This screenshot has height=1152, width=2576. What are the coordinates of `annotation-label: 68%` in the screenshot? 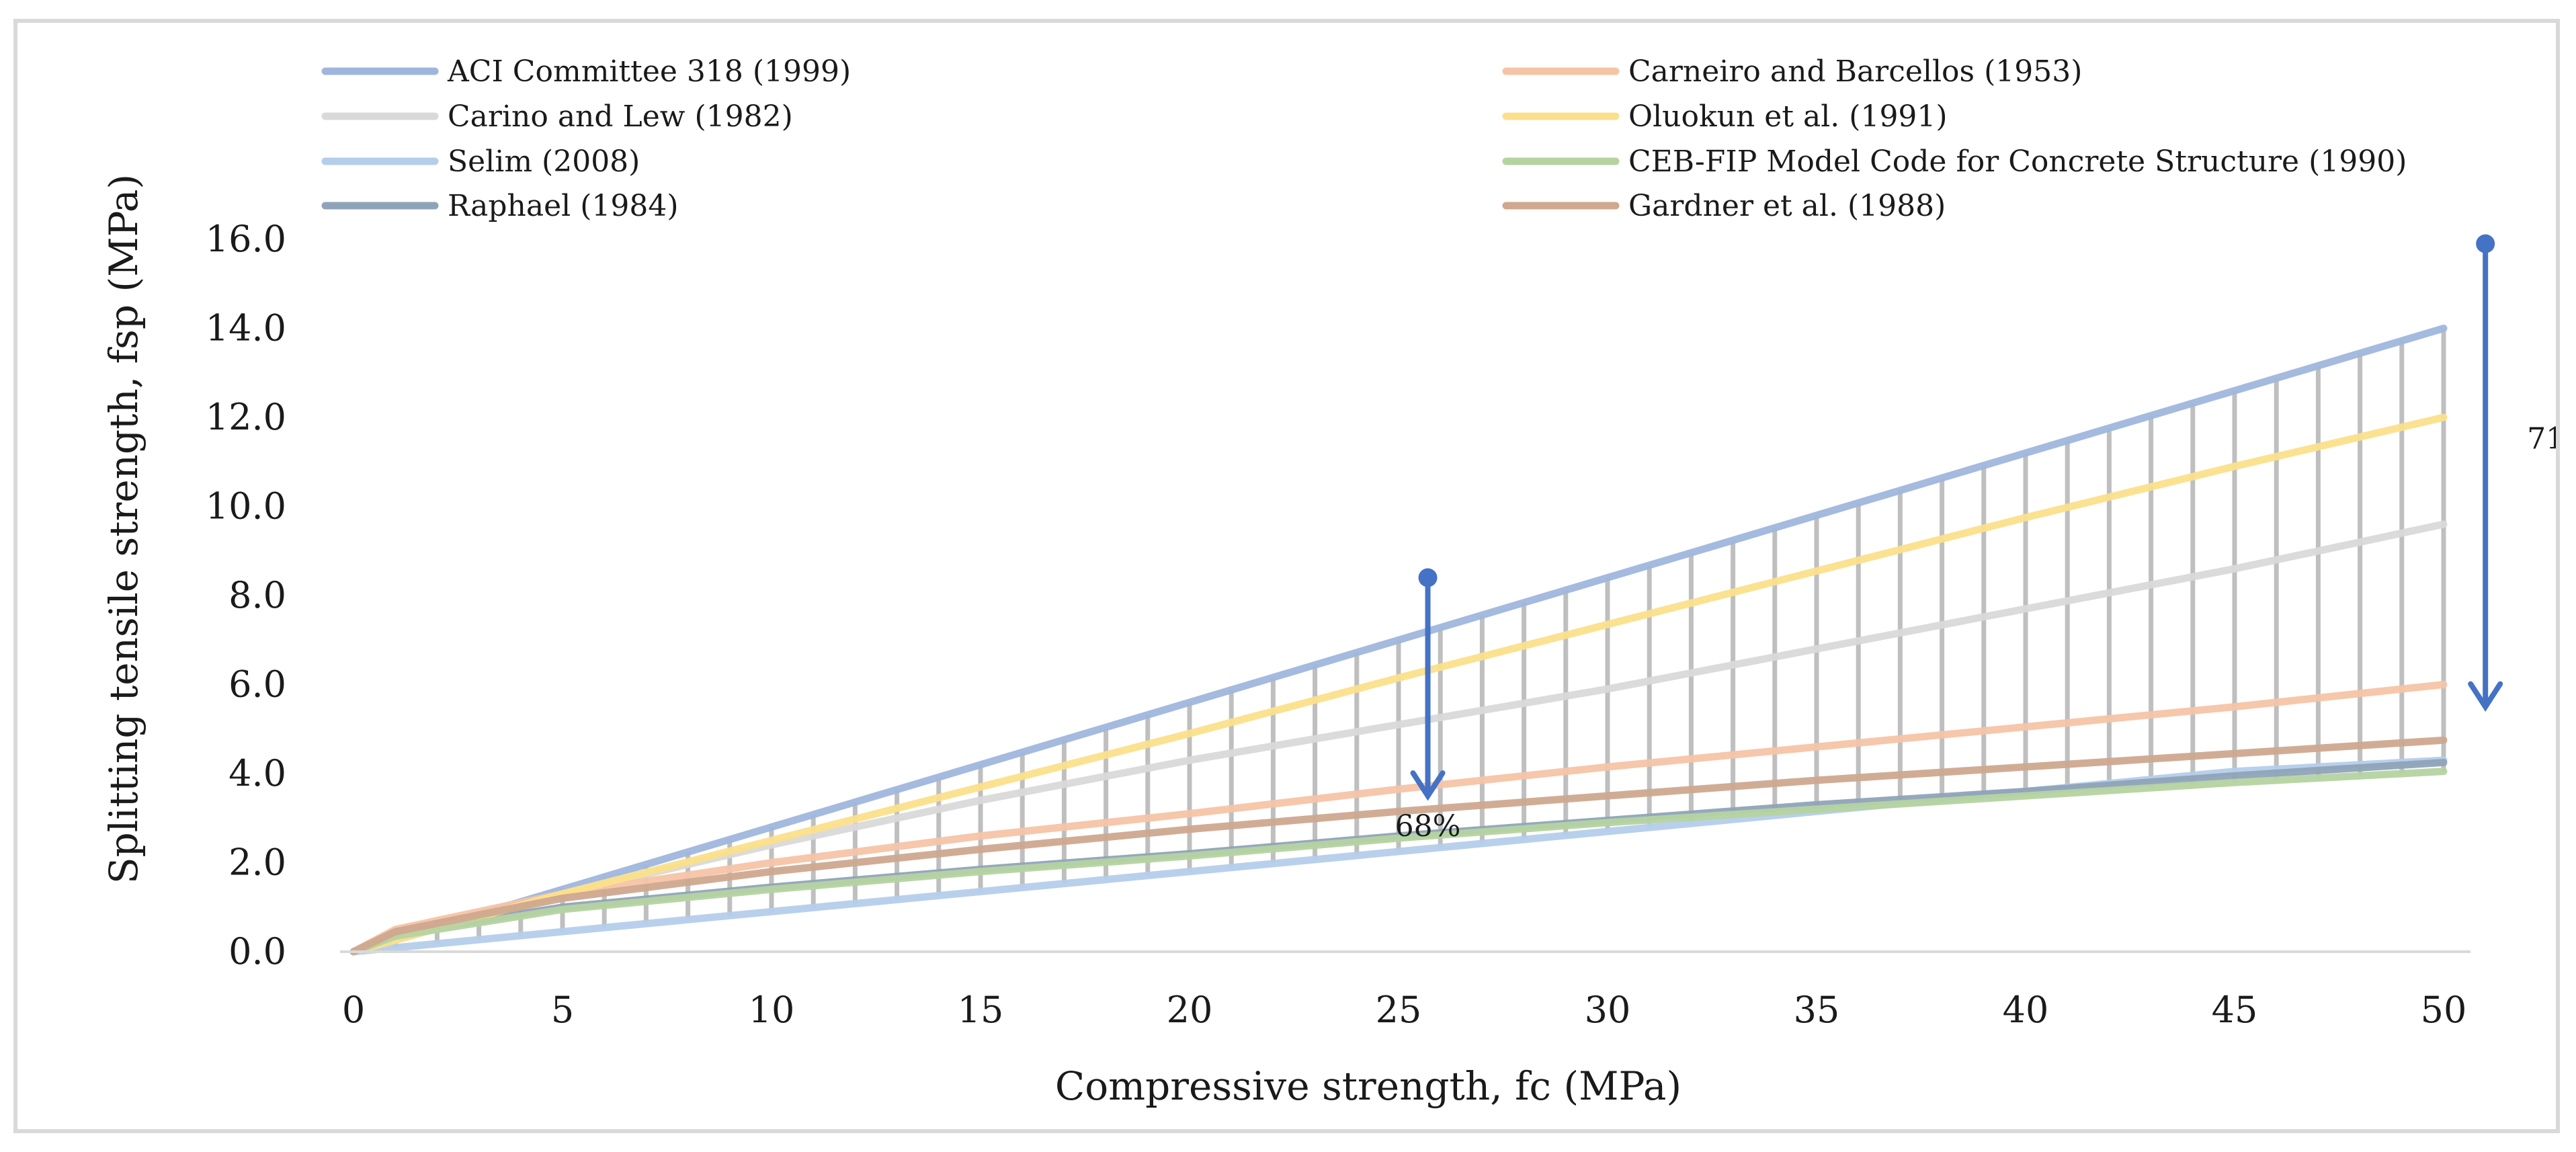 It's located at (1428, 827).